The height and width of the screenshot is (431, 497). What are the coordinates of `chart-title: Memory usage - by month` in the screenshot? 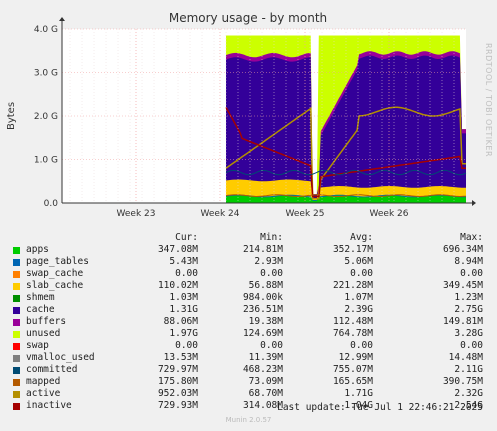 It's located at (248, 18).